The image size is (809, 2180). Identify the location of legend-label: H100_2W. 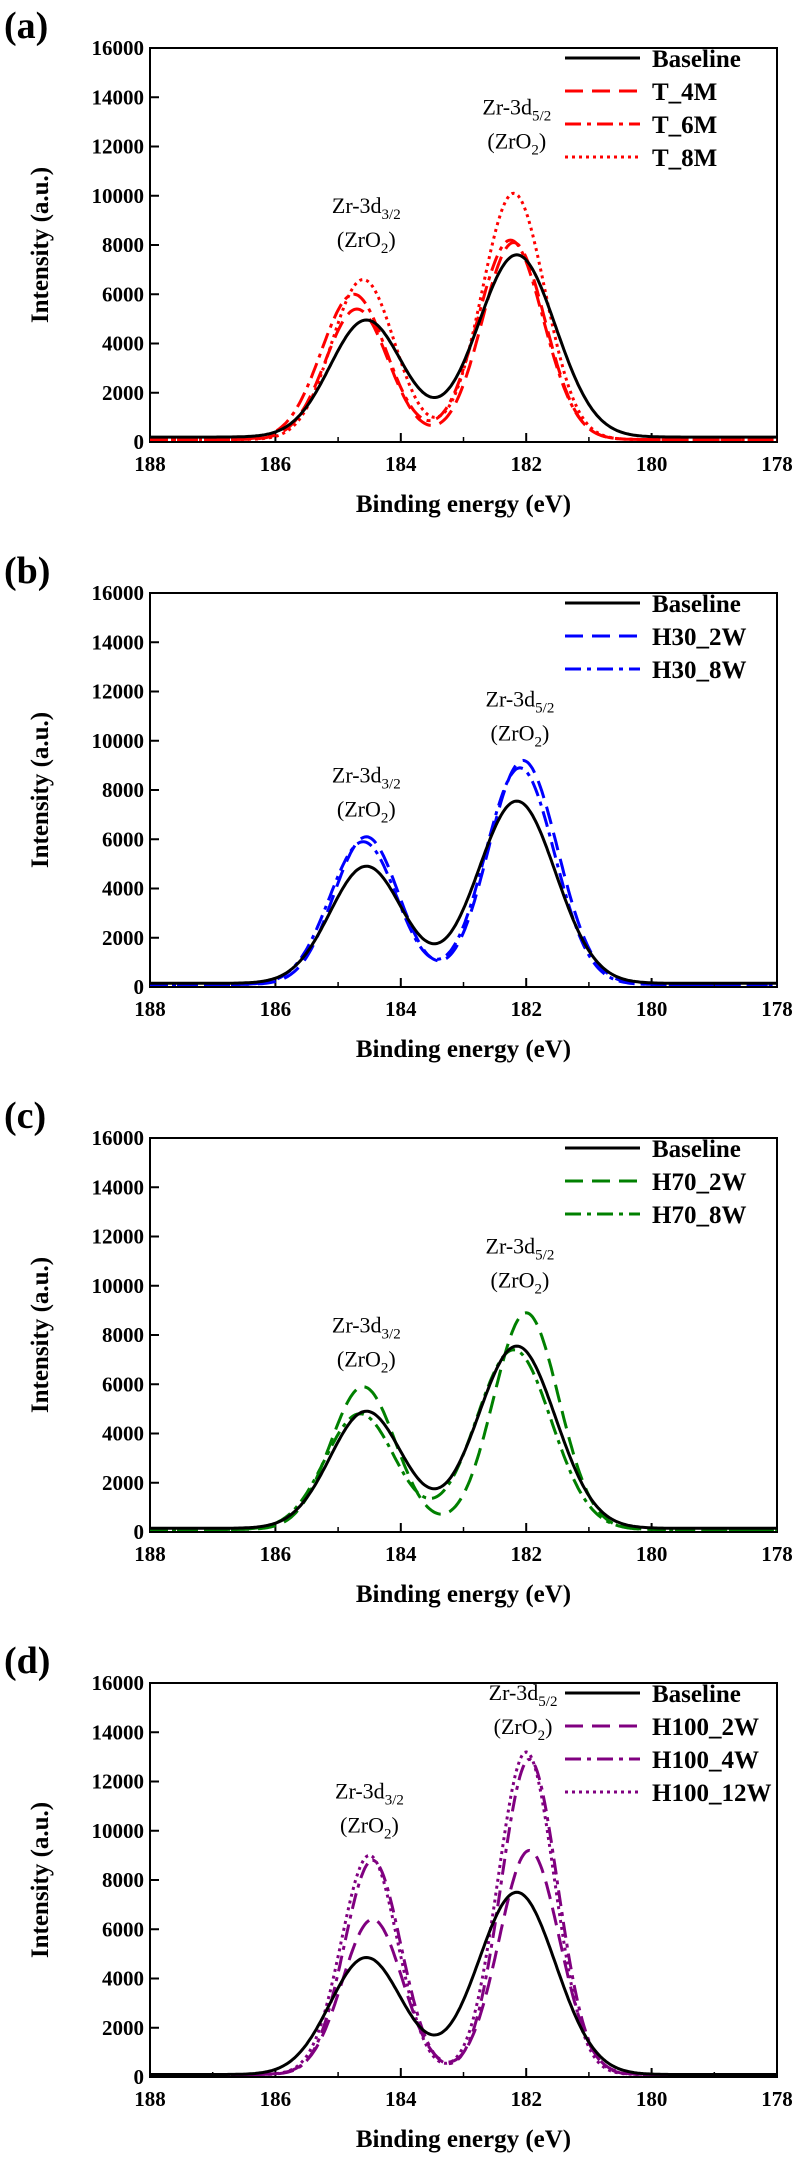
(705, 1727).